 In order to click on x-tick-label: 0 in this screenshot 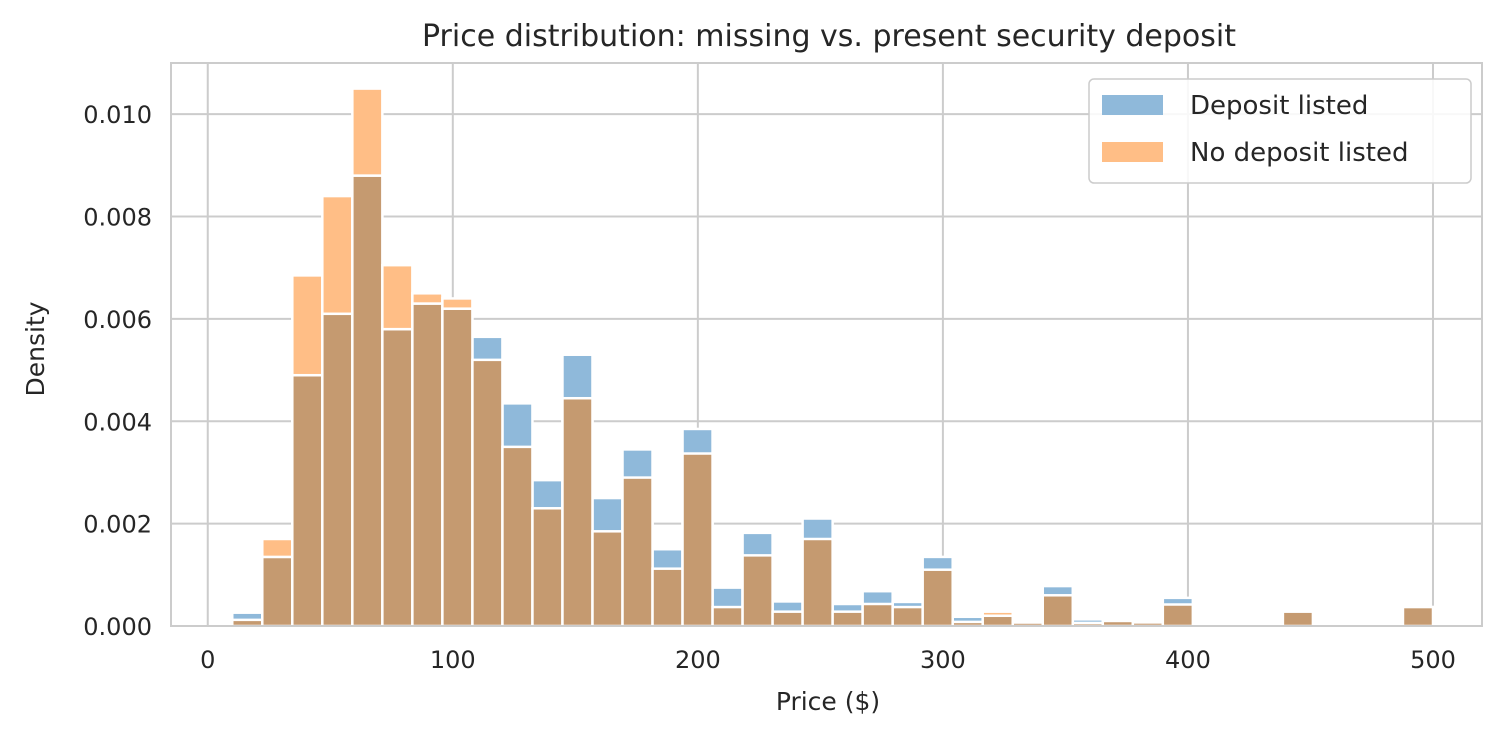, I will do `click(207, 660)`.